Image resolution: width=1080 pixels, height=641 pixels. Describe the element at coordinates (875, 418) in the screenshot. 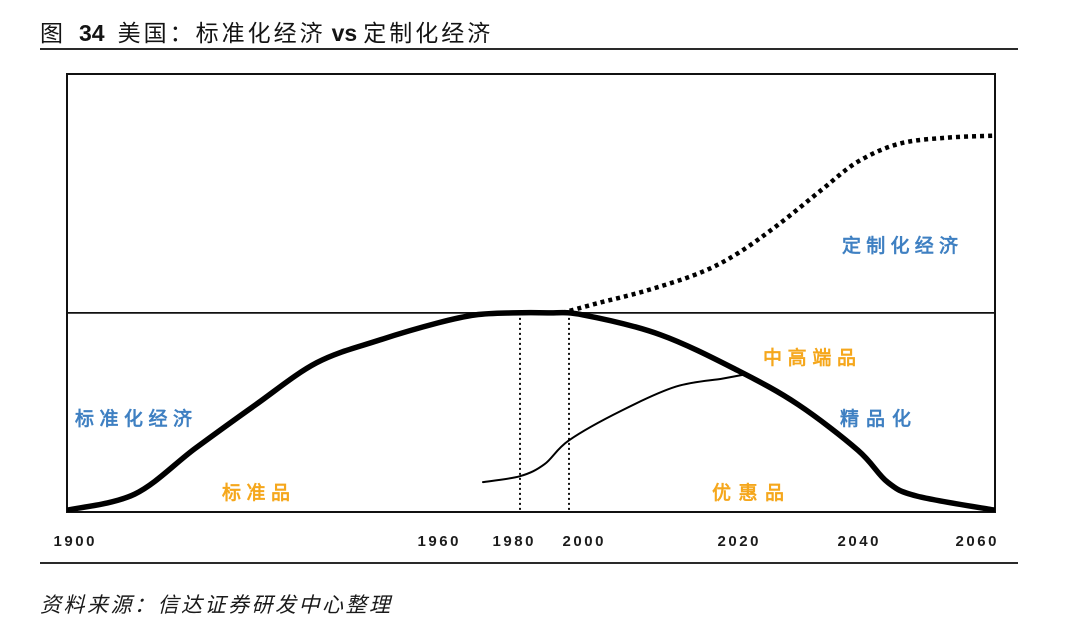

I see `annotation-refinement: 精品化` at that location.